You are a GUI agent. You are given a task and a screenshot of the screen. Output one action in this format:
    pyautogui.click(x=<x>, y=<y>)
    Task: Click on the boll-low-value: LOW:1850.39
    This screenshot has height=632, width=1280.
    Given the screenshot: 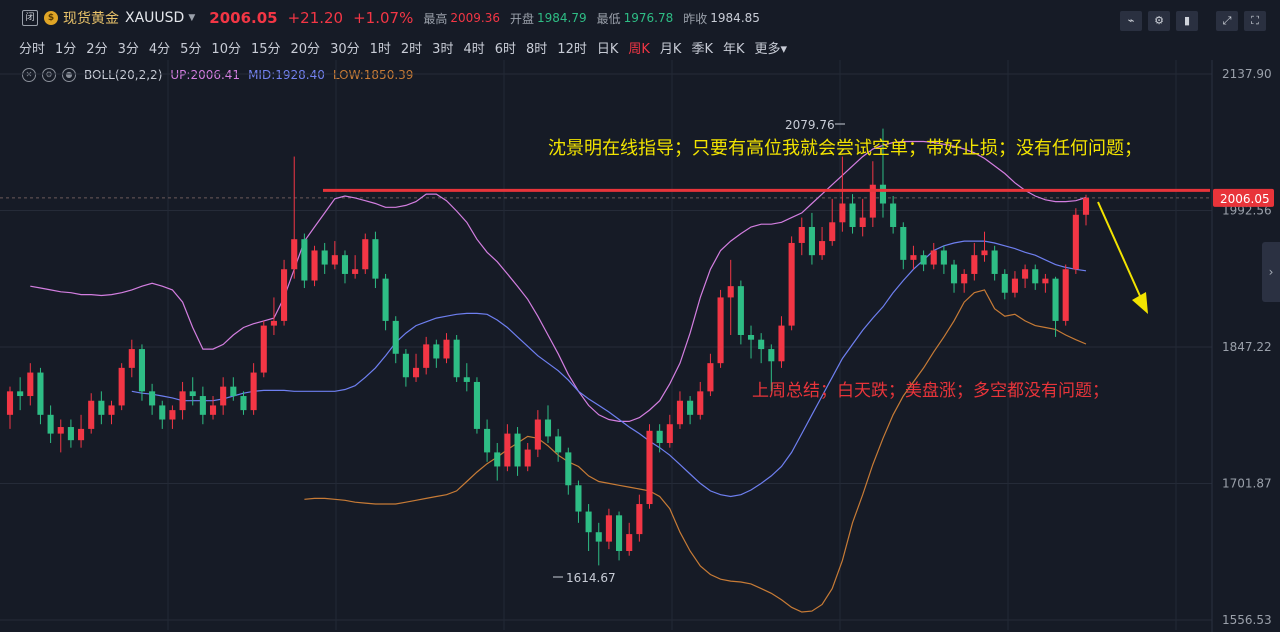 What is the action you would take?
    pyautogui.click(x=373, y=75)
    